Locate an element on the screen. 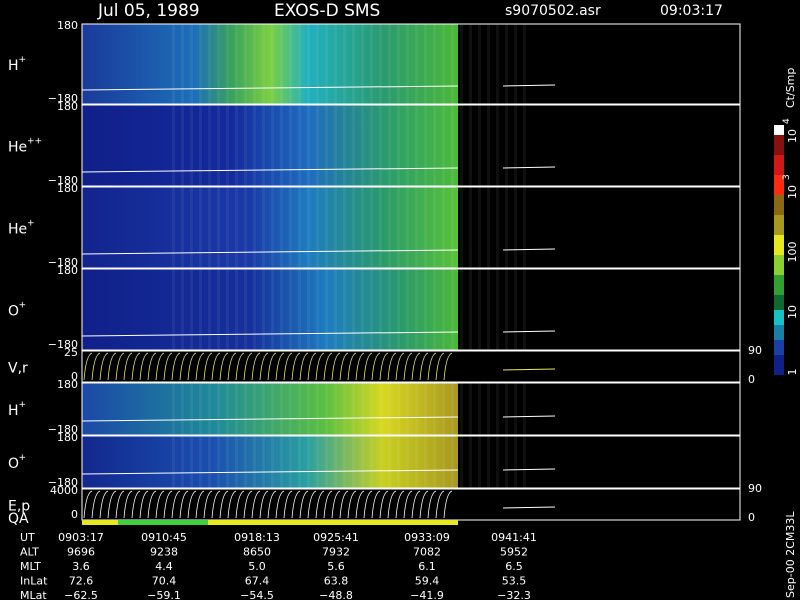  row-label: MLT is located at coordinates (30, 566).